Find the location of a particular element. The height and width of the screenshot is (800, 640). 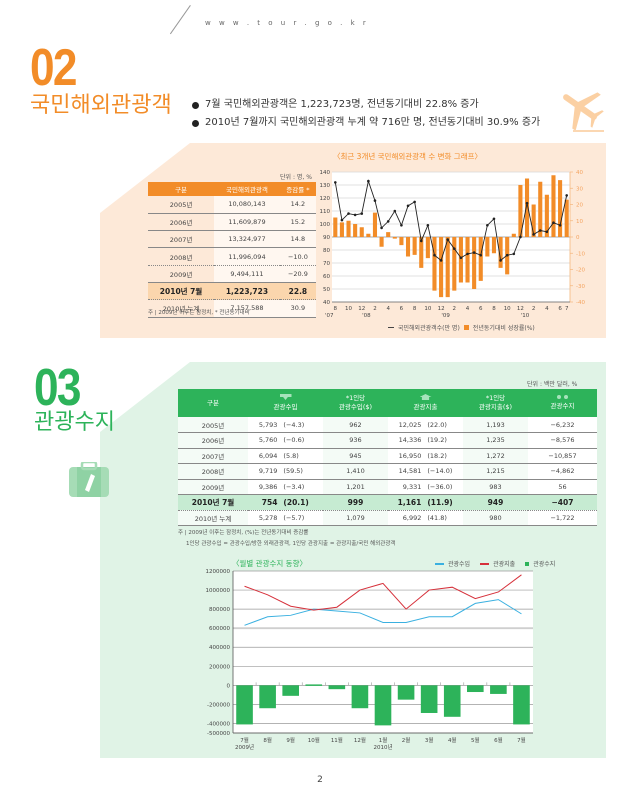

svg-text: 120 is located at coordinates (325, 199).